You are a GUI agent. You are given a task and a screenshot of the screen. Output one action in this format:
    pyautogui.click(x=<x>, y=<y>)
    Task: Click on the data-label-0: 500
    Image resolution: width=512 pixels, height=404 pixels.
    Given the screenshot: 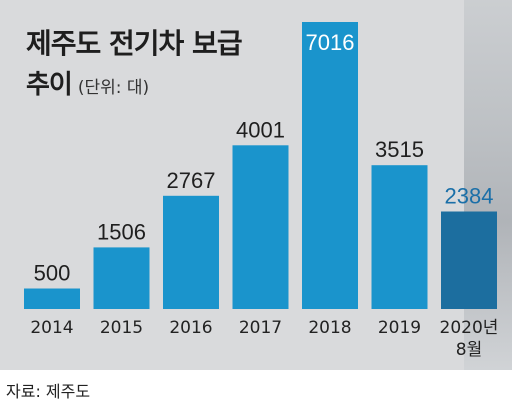 What is the action you would take?
    pyautogui.click(x=52, y=273)
    